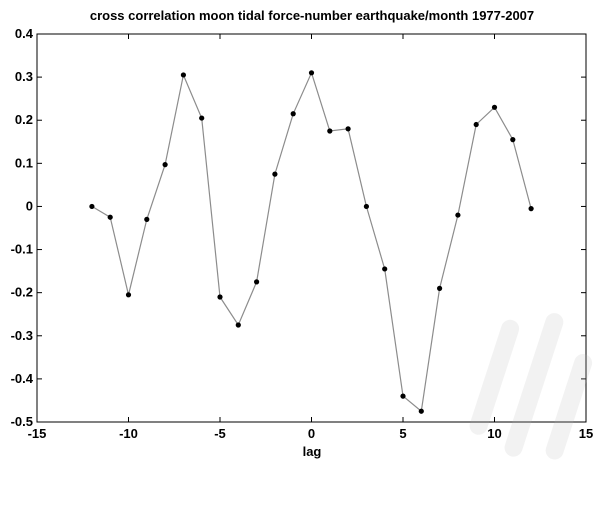  Describe the element at coordinates (37, 433) in the screenshot. I see `x-tick-label: -15` at that location.